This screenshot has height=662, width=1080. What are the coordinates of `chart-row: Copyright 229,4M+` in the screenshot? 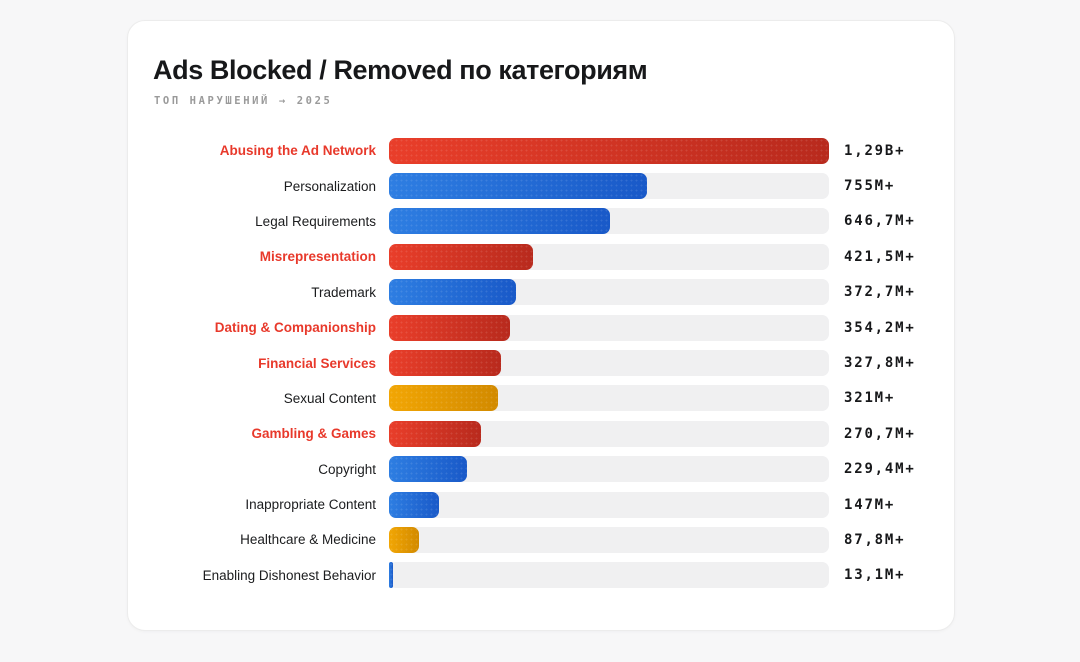 It's located at (543, 469).